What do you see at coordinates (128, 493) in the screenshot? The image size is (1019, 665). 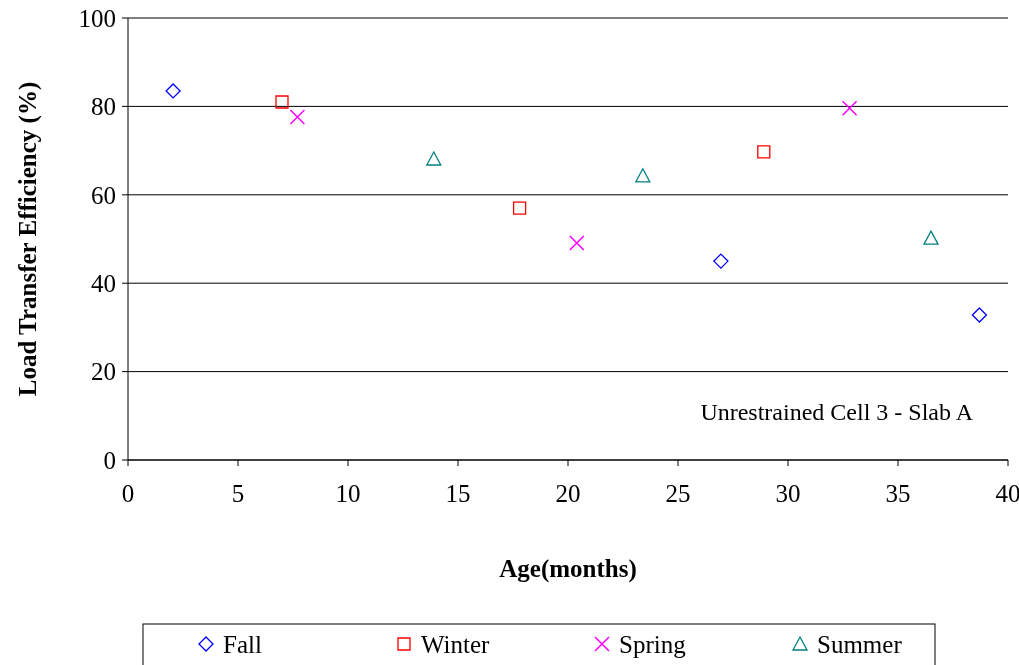 I see `x-tick-label: 0` at bounding box center [128, 493].